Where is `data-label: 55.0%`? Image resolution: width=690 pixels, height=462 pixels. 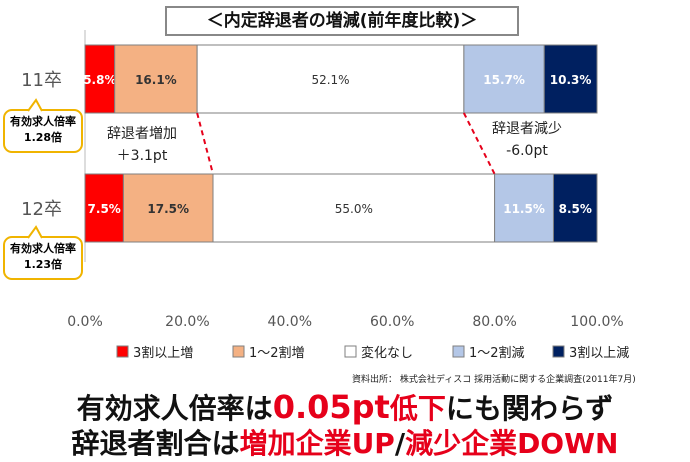 data-label: 55.0% is located at coordinates (354, 209).